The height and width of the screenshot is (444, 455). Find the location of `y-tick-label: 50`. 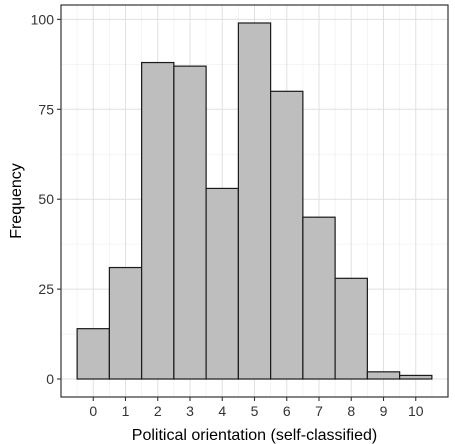

y-tick-label: 50 is located at coordinates (46, 199).